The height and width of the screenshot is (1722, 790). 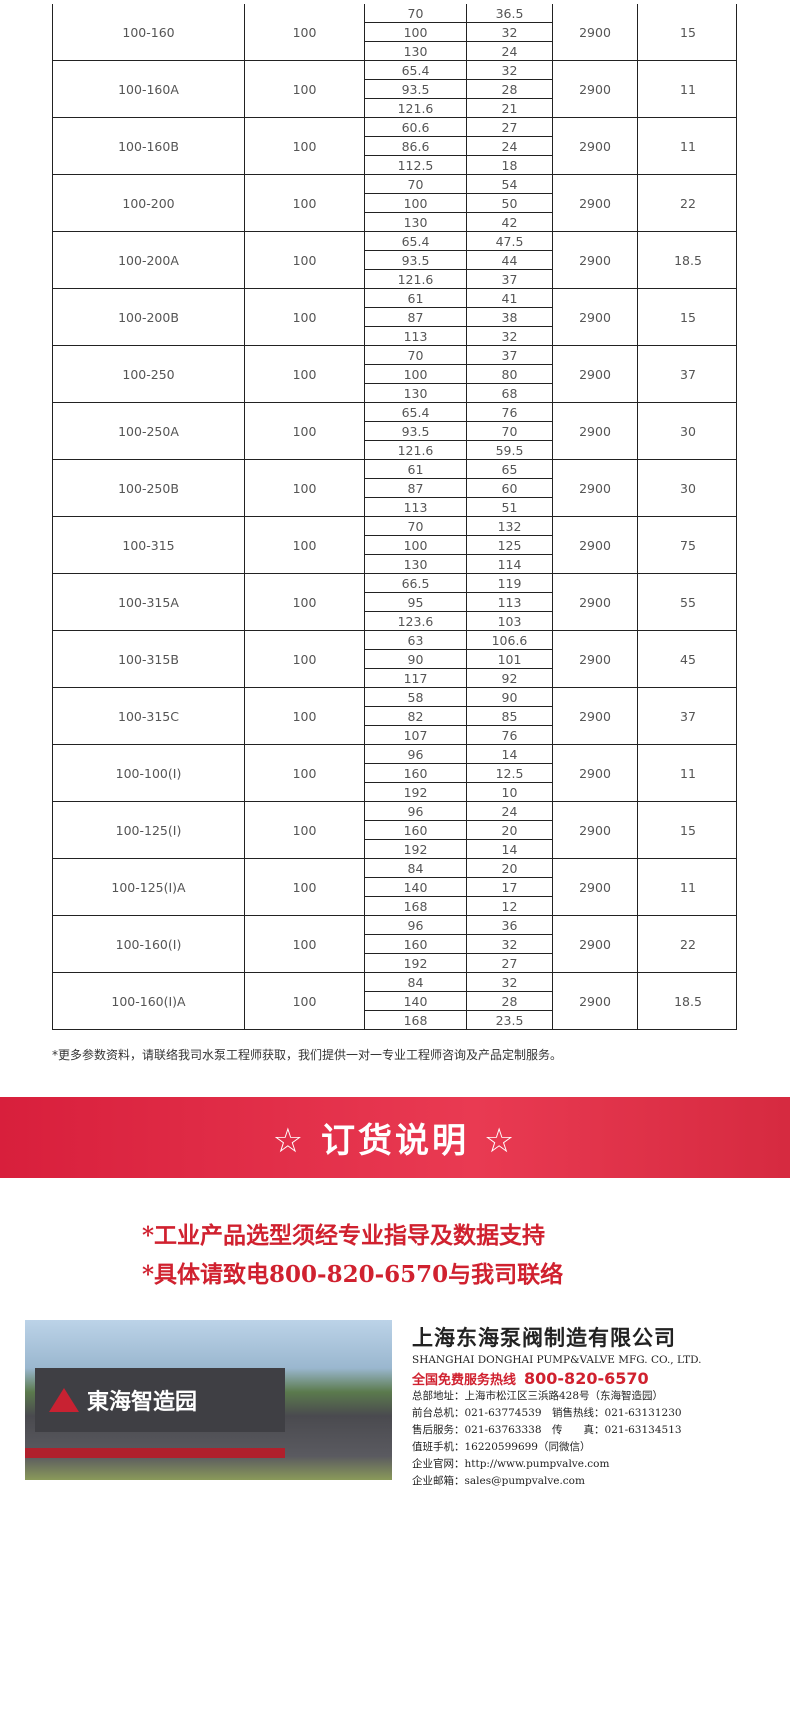 What do you see at coordinates (510, 982) in the screenshot?
I see `head-cell: 32` at bounding box center [510, 982].